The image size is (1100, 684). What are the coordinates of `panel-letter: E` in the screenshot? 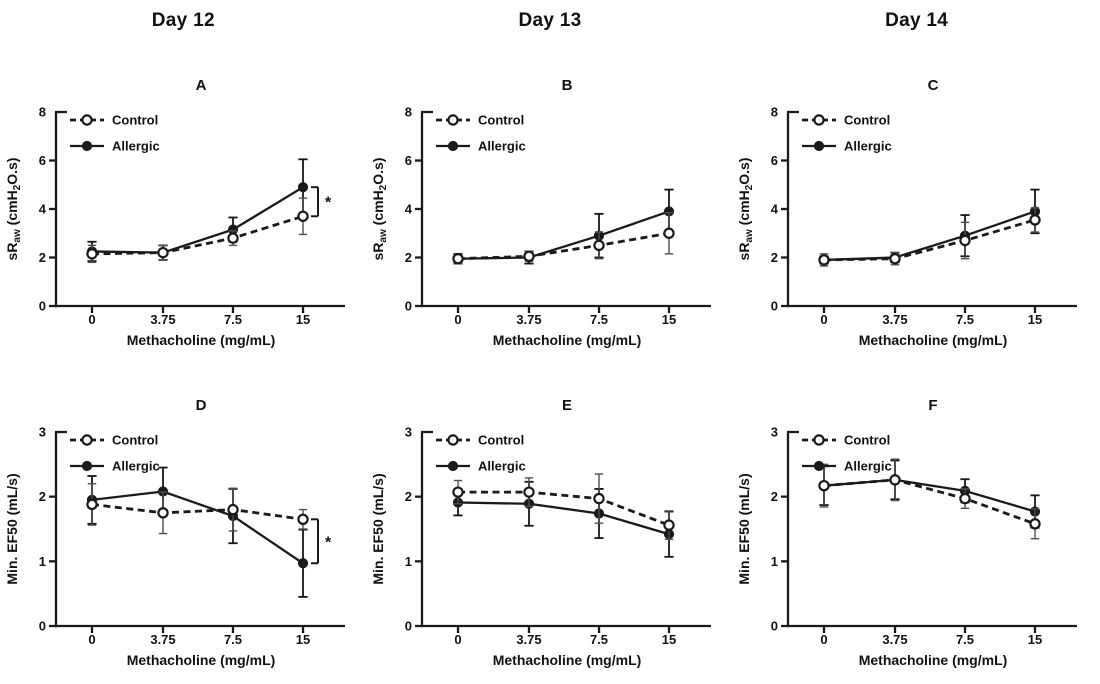 It's located at (567, 405).